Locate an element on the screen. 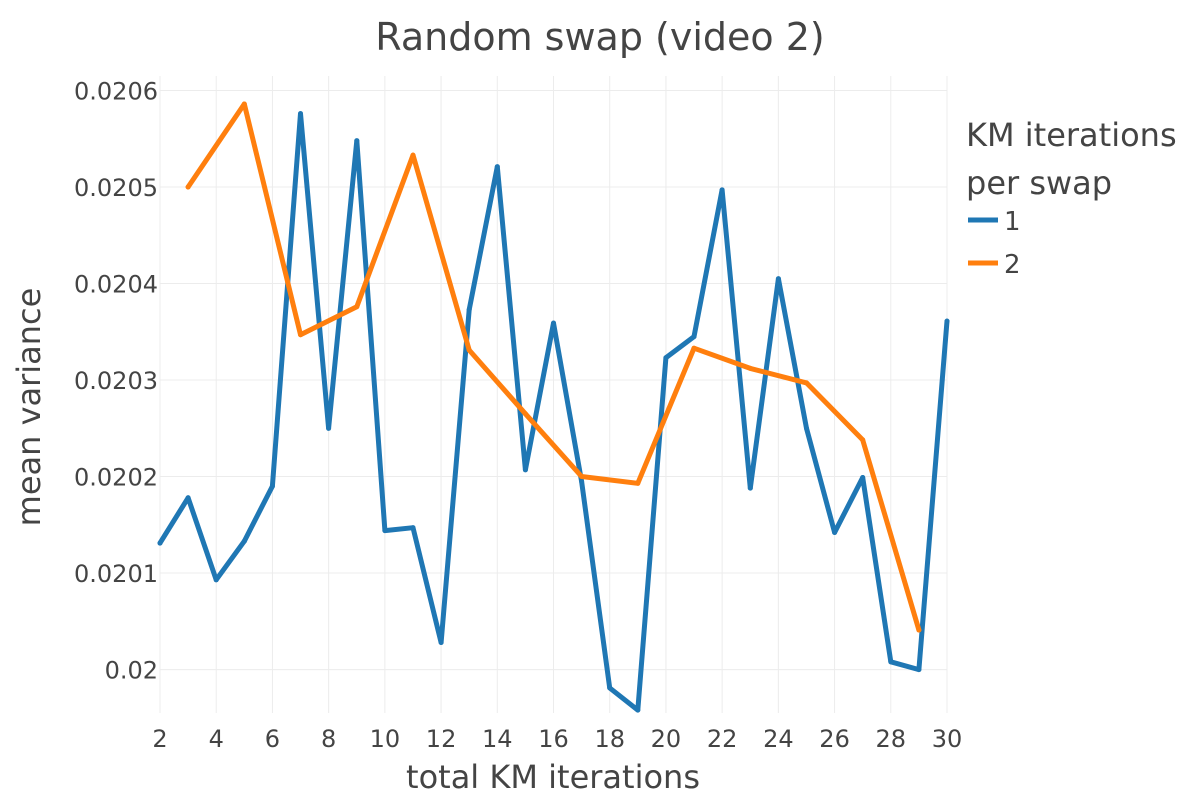 This screenshot has width=1200, height=804. x-tick-label: 26 is located at coordinates (834, 739).